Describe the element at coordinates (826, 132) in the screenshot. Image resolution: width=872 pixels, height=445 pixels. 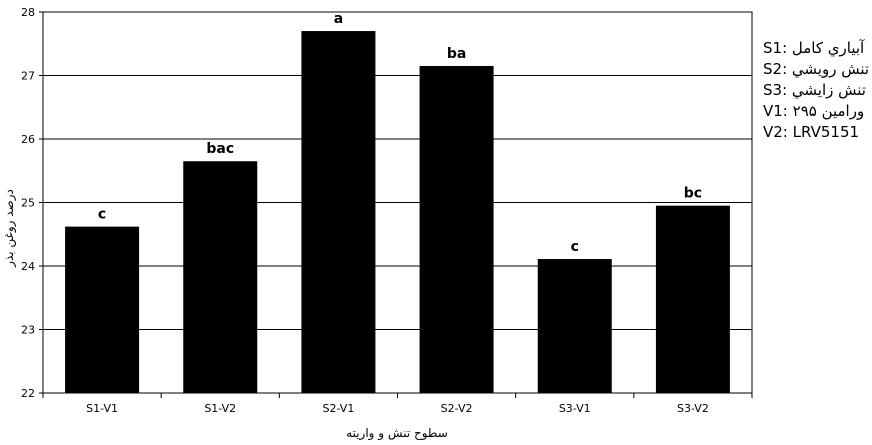
I see `legend-desc: LRV5151` at that location.